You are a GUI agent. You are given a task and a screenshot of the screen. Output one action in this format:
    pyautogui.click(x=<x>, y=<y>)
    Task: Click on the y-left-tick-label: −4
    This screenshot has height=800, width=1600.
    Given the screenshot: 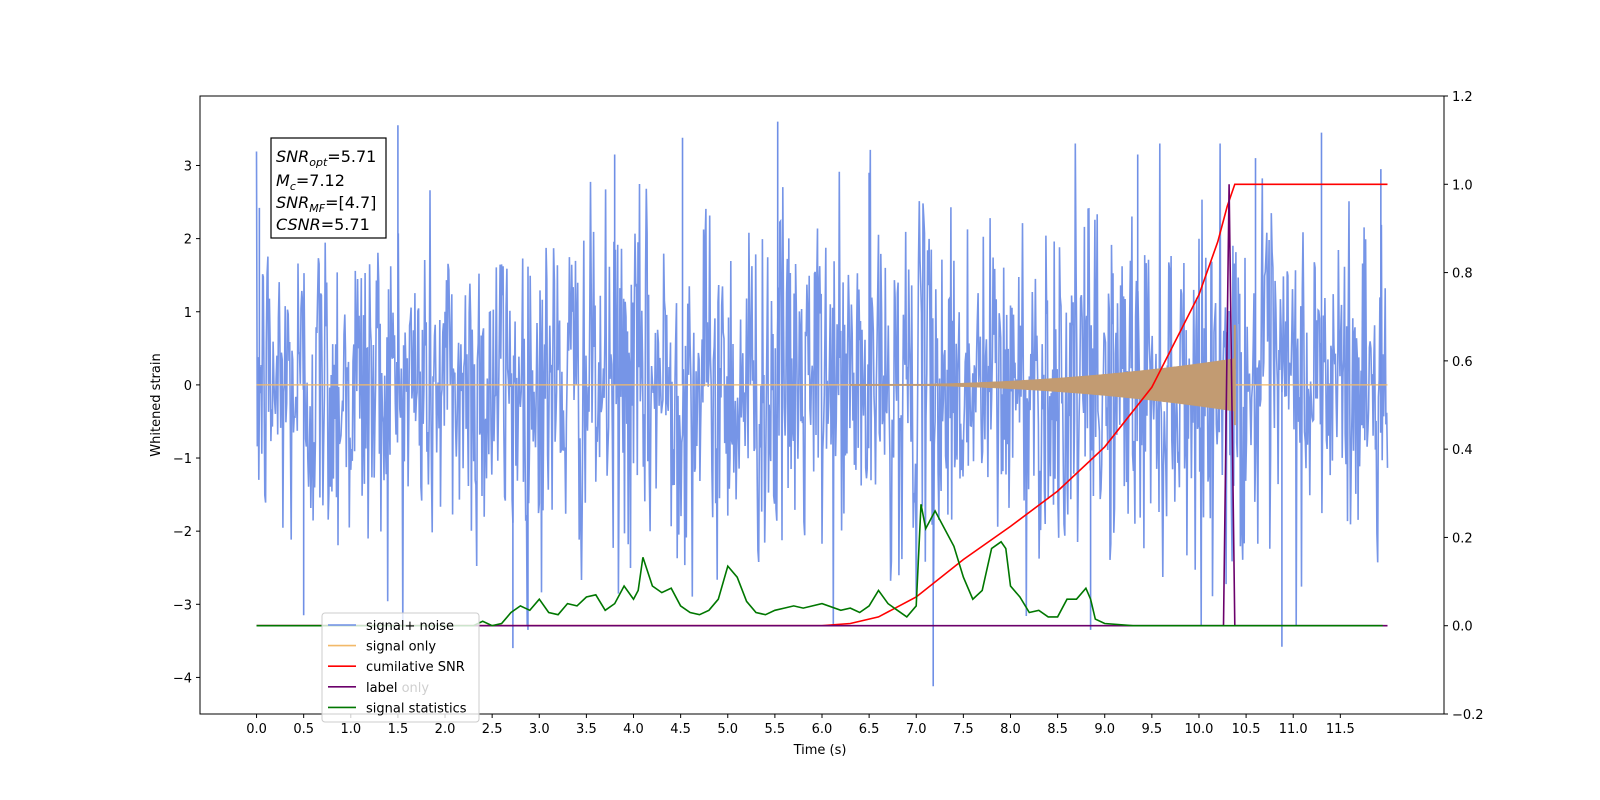 What is the action you would take?
    pyautogui.click(x=182, y=678)
    